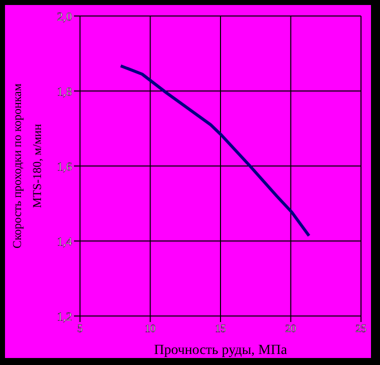  What do you see at coordinates (361, 328) in the screenshot?
I see `x-tick-label: 25` at bounding box center [361, 328].